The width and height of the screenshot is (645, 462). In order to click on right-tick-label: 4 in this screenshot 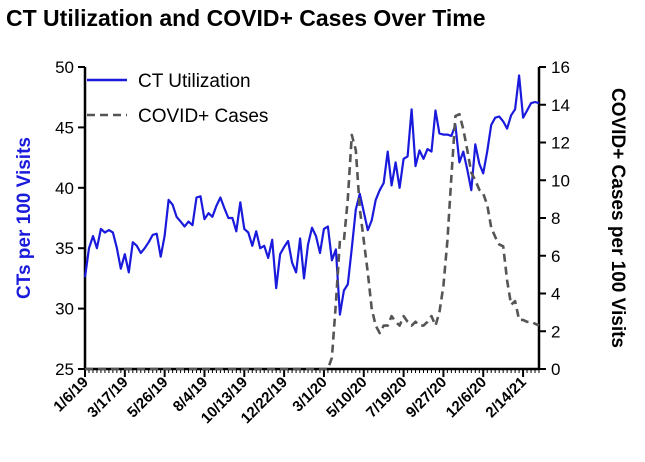, I will do `click(555, 294)`.